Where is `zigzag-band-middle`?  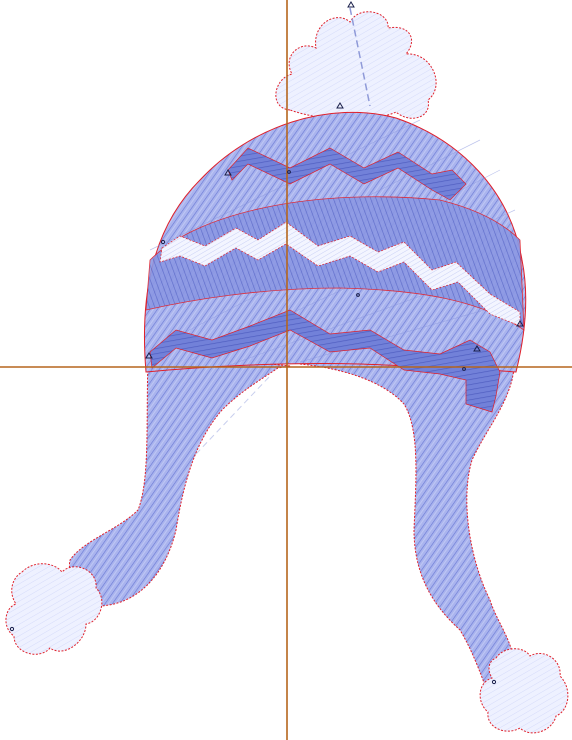
zigzag-band-middle is located at coordinates (335, 263).